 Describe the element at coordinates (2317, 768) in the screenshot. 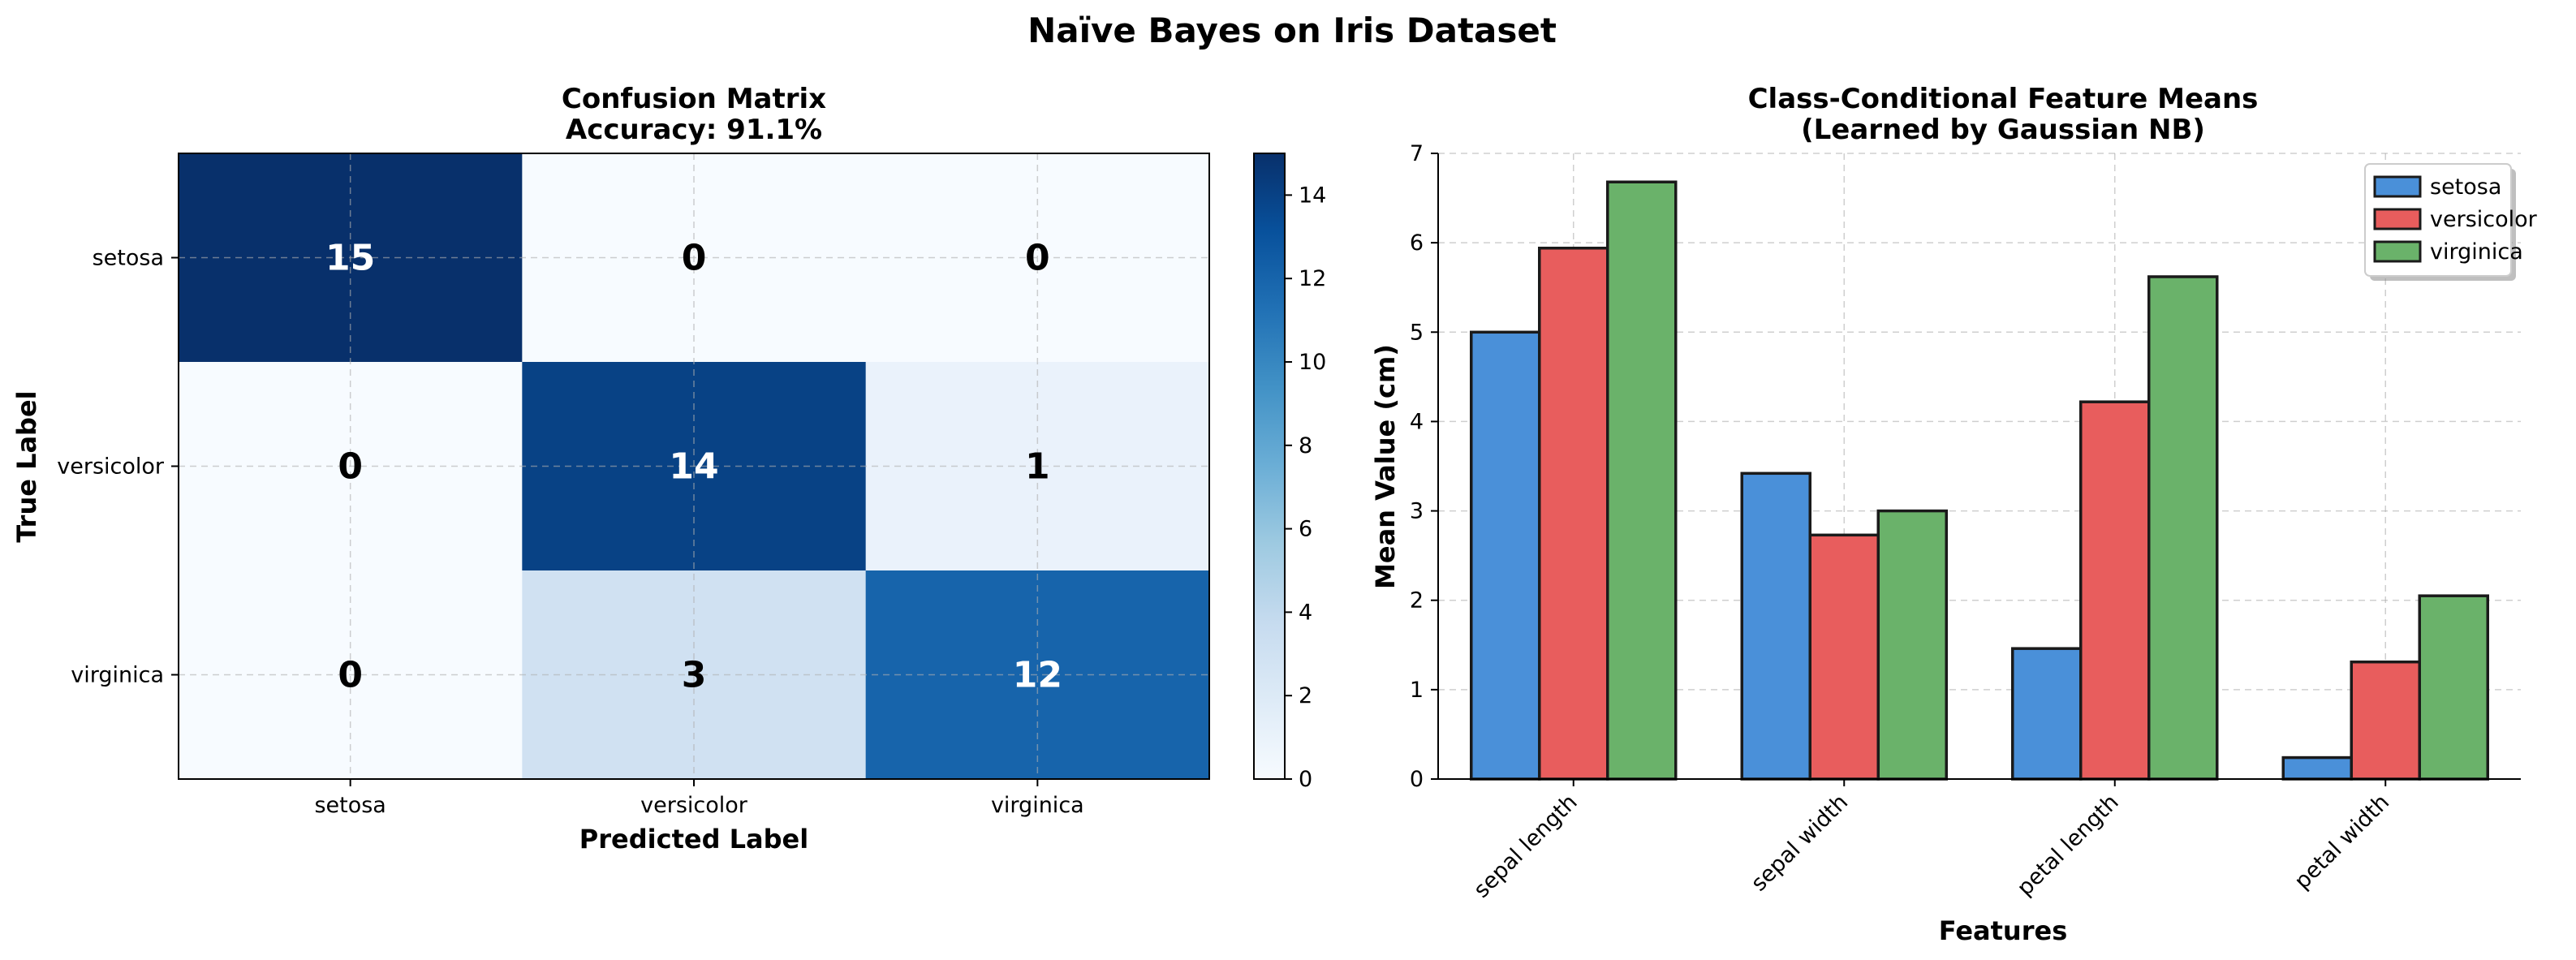

I see `bar-setosa-petal-width` at that location.